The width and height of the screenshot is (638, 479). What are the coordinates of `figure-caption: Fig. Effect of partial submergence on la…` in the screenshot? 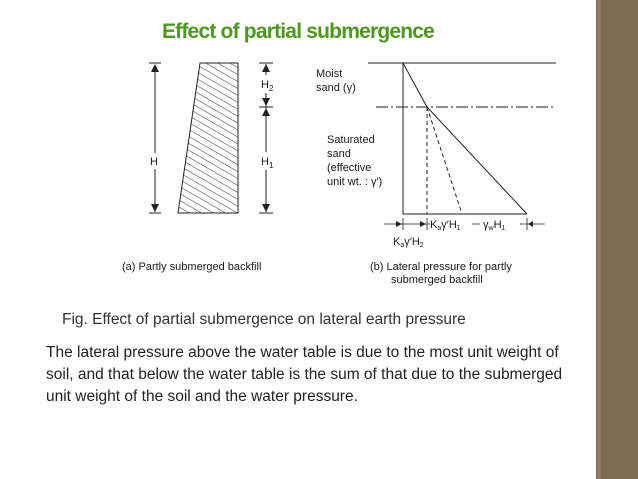 It's located at (264, 319).